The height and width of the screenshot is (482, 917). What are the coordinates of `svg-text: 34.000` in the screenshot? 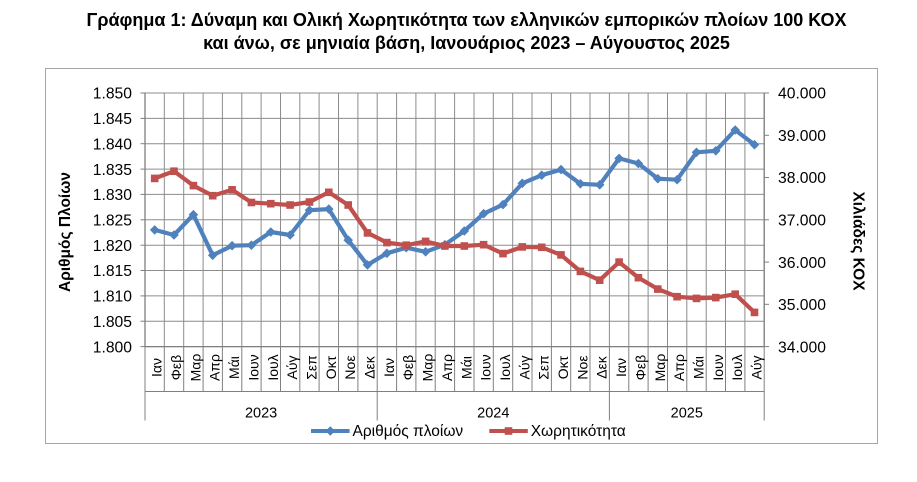 It's located at (802, 347).